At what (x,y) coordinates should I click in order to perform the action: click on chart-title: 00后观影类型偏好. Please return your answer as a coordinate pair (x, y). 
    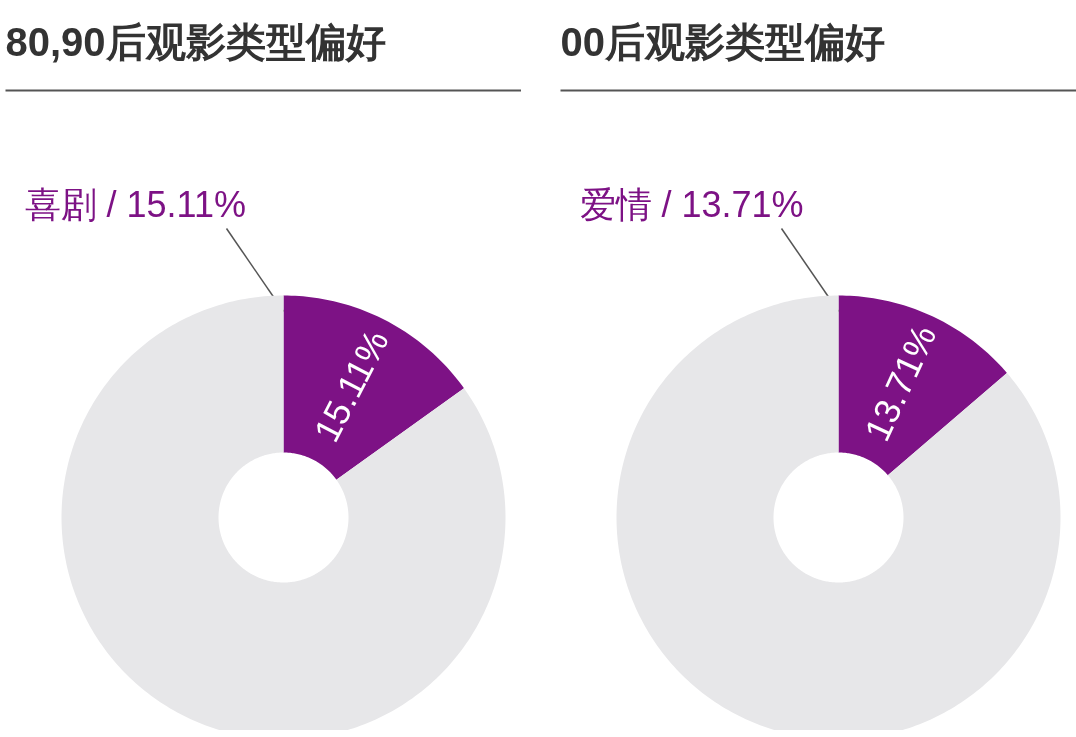
    Looking at the image, I should click on (722, 41).